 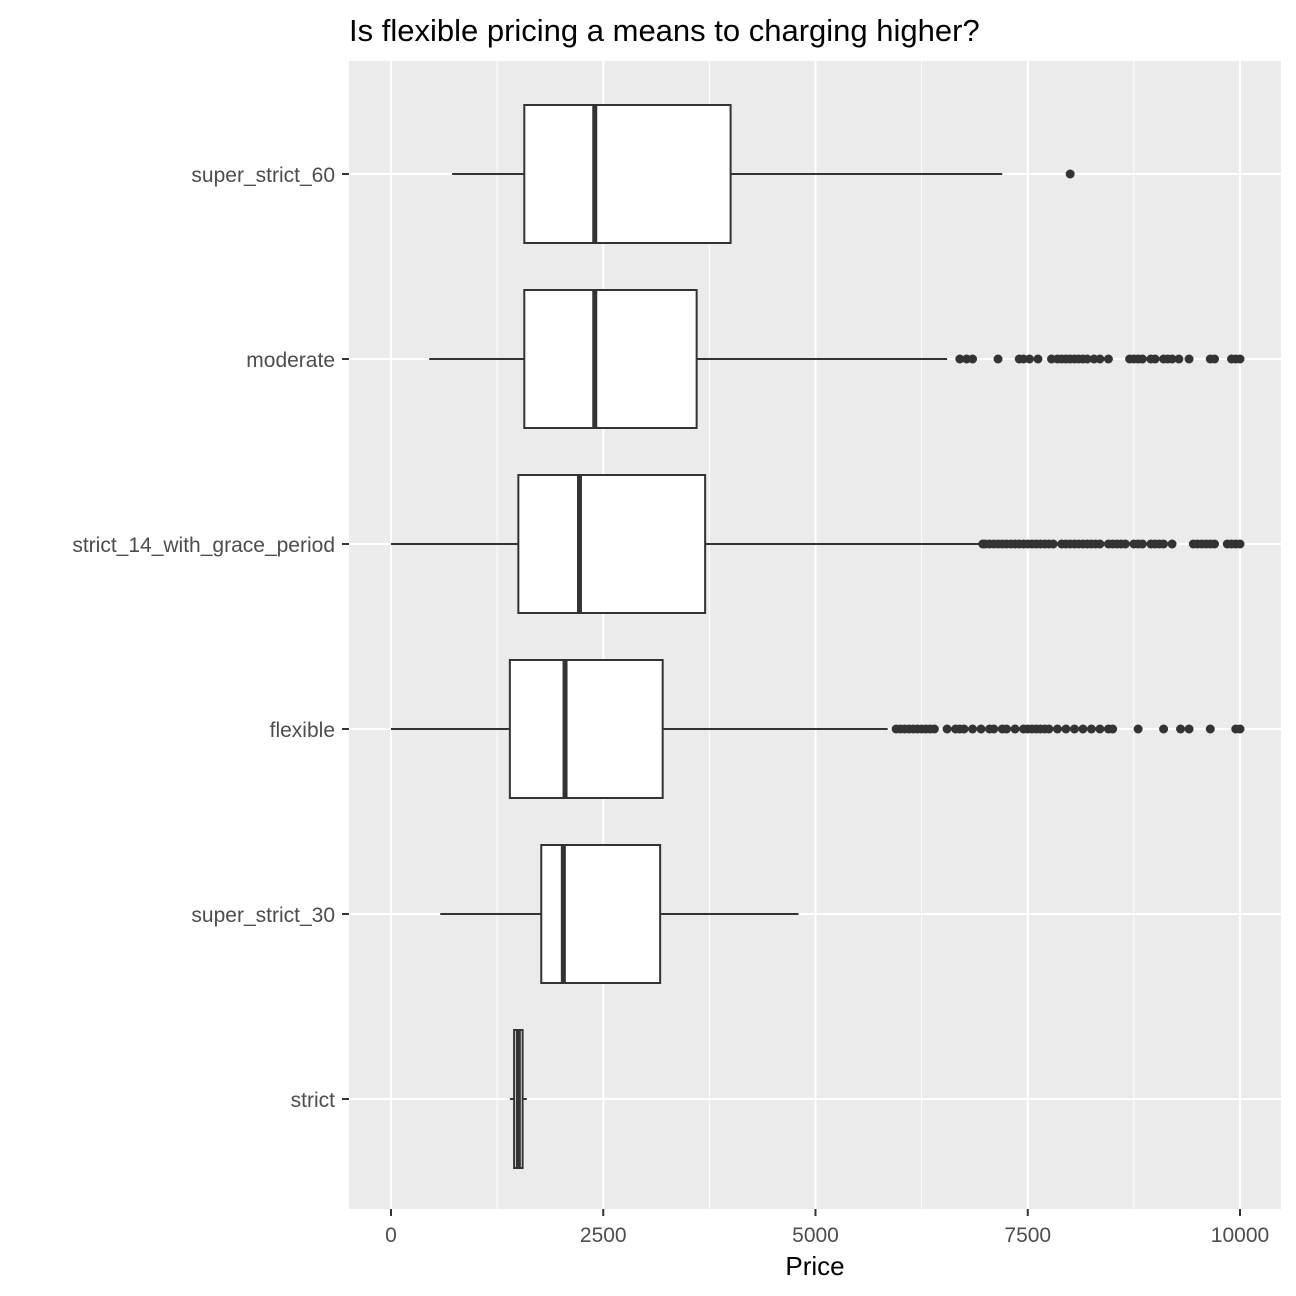 What do you see at coordinates (518, 1099) in the screenshot?
I see `box-strict` at bounding box center [518, 1099].